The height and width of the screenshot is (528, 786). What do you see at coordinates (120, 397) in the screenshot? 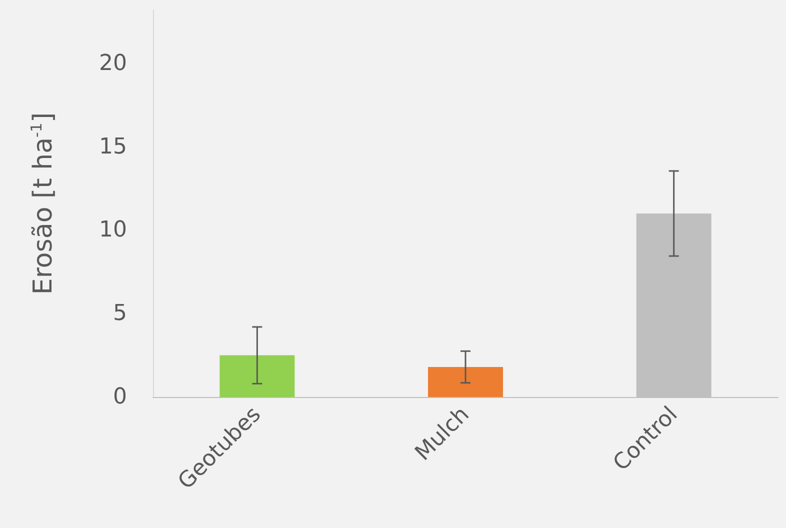
I see `y-tick-label: 0` at bounding box center [120, 397].